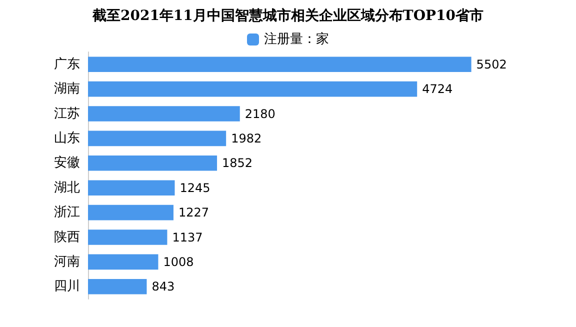 This screenshot has height=327, width=576. I want to click on y-tick-label: 安徽, so click(67, 162).